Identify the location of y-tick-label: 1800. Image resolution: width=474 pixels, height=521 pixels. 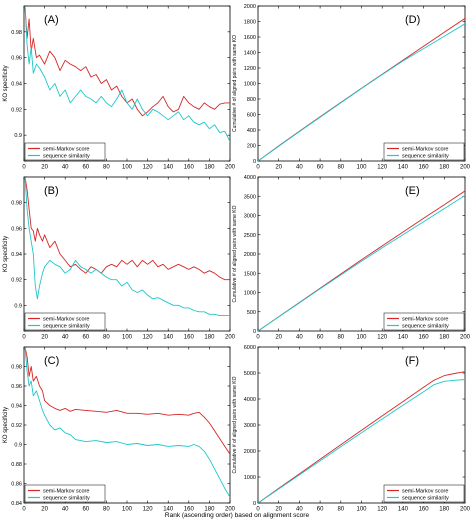
(250, 23).